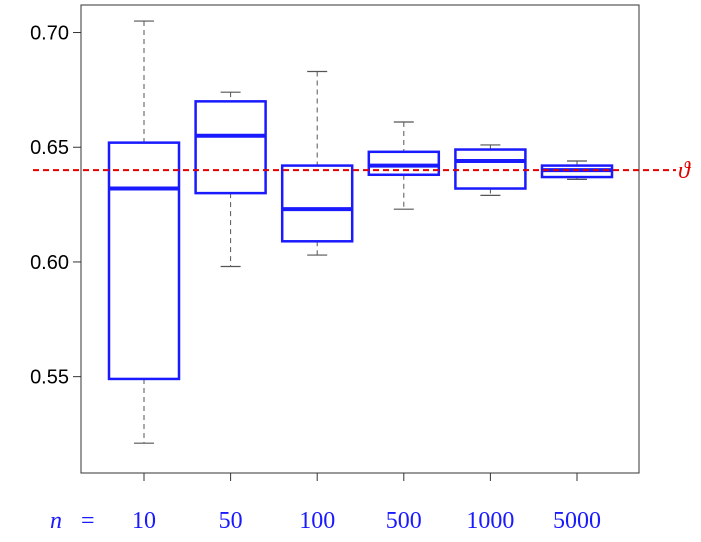 This screenshot has width=701, height=542. What do you see at coordinates (56, 521) in the screenshot?
I see `x-prefix-variable: n` at bounding box center [56, 521].